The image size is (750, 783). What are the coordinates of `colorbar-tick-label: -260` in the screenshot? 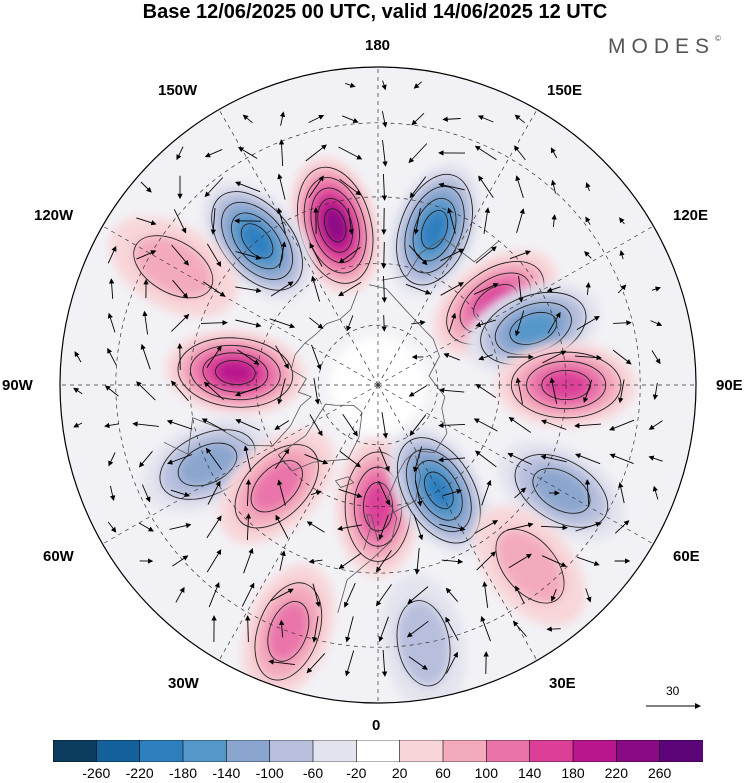 It's located at (96, 773).